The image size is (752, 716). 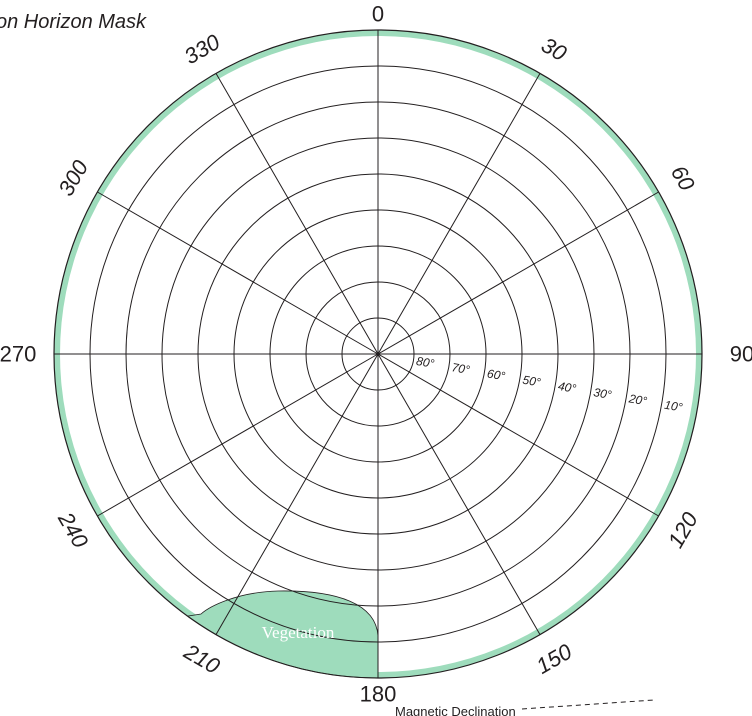 What do you see at coordinates (73, 530) in the screenshot?
I see `azimuth-label-240: 240` at bounding box center [73, 530].